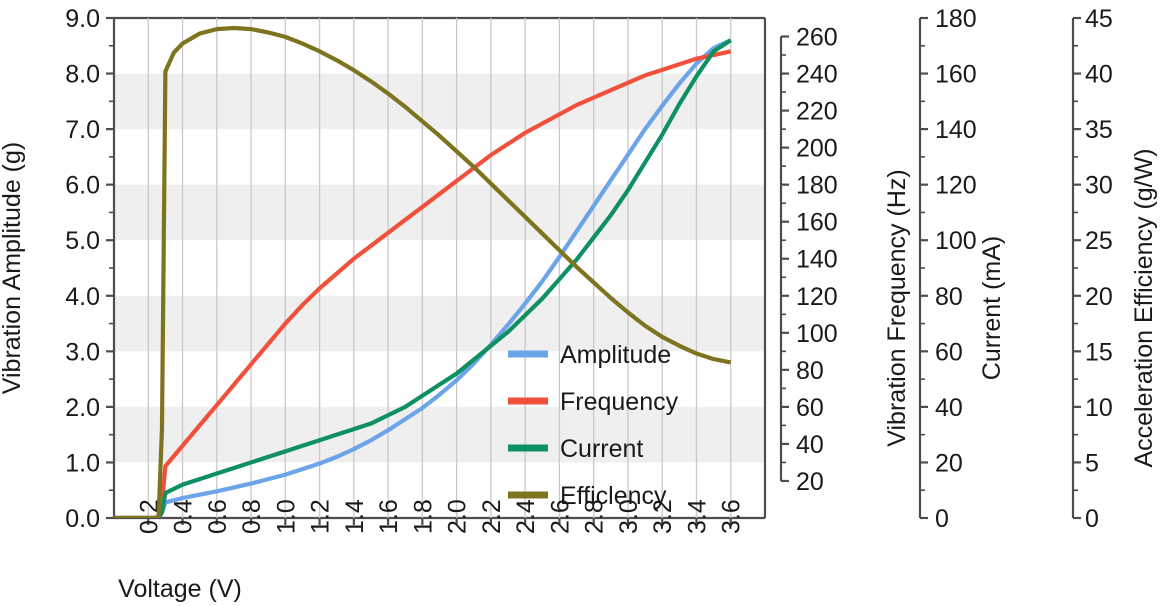 This screenshot has width=1170, height=606. I want to click on y-tick-label-frequency: 200, so click(817, 149).